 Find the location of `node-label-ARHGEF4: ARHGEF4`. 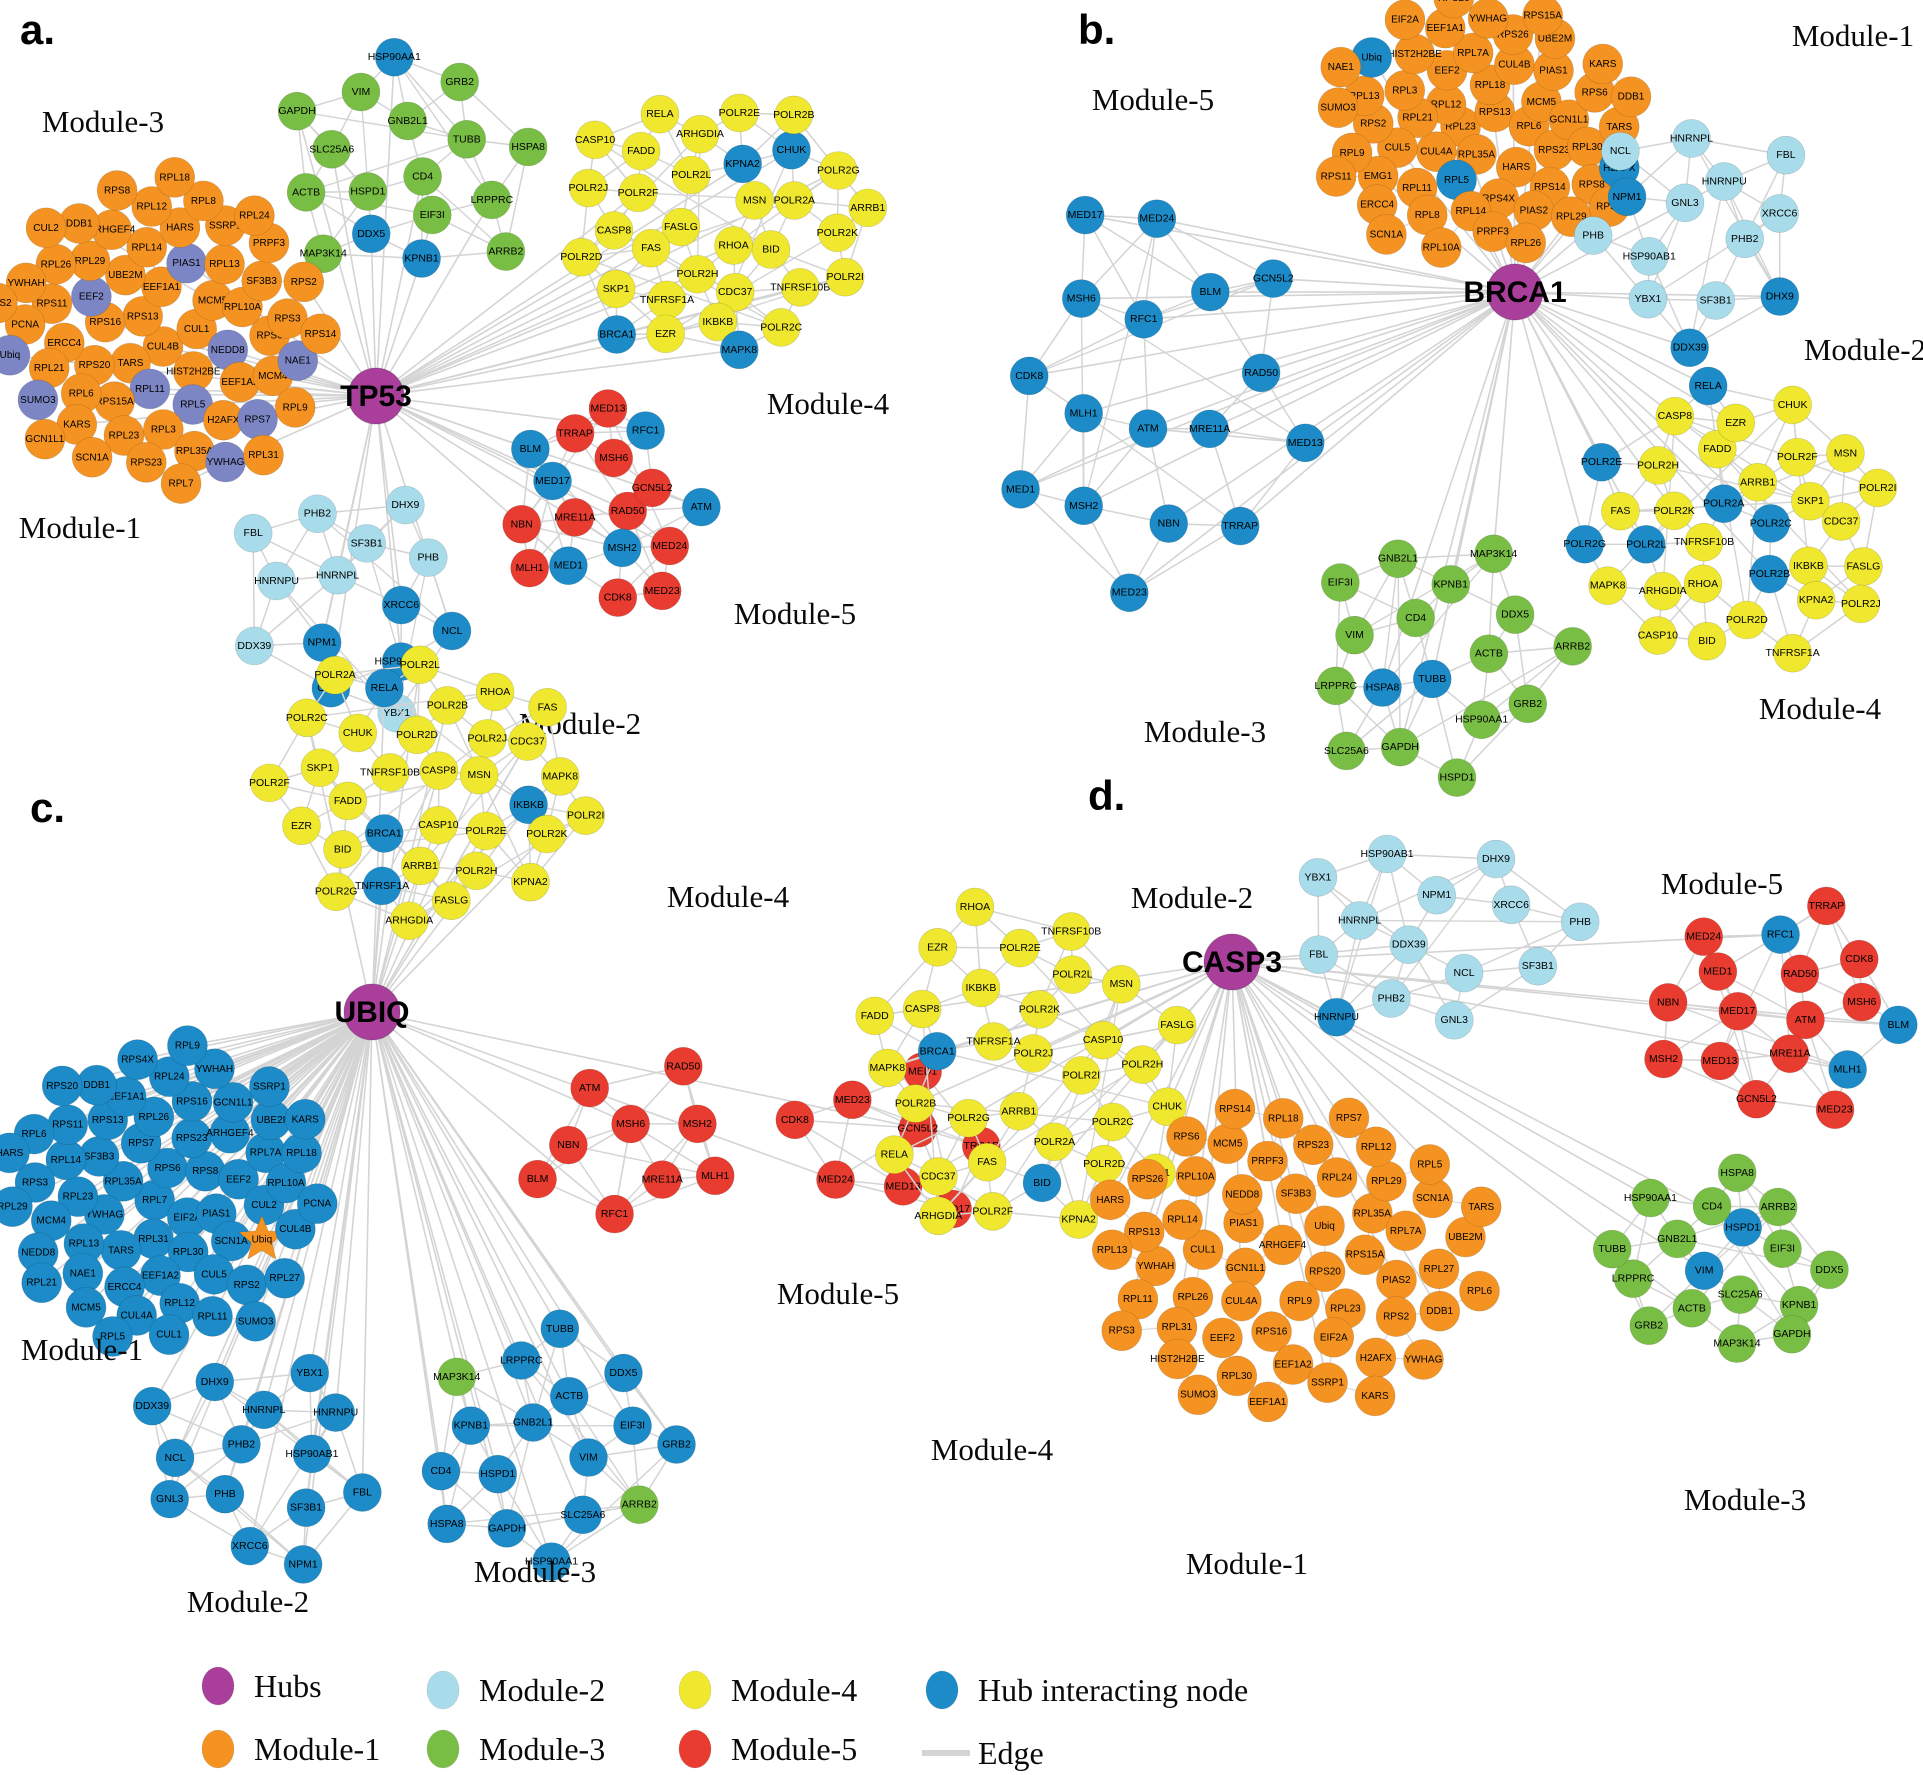

node-label-ARHGEF4: ARHGEF4 is located at coordinates (230, 1133).